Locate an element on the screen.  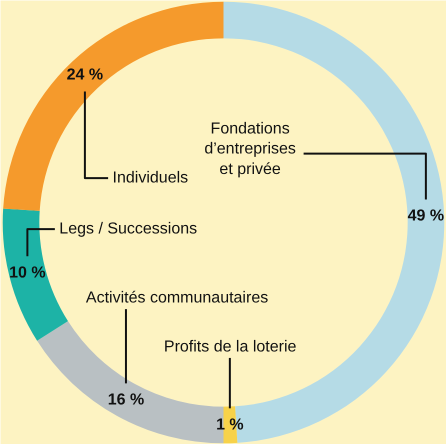
data-label: 16 % is located at coordinates (126, 400).